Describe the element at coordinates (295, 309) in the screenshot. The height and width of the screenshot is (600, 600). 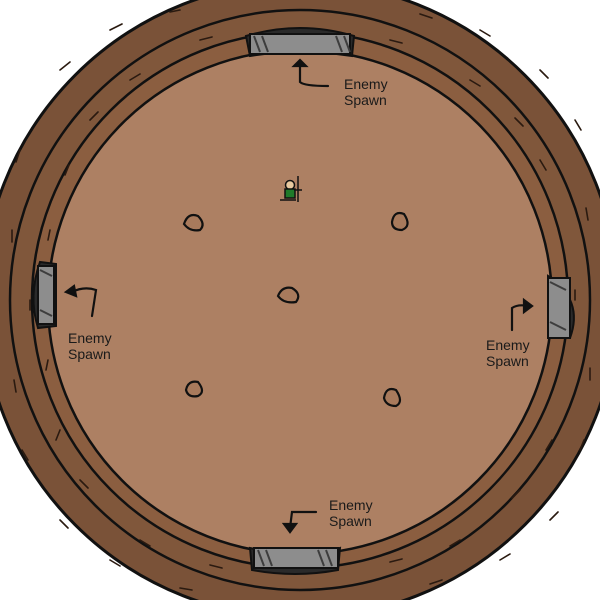
I see `rock-obstacles` at that location.